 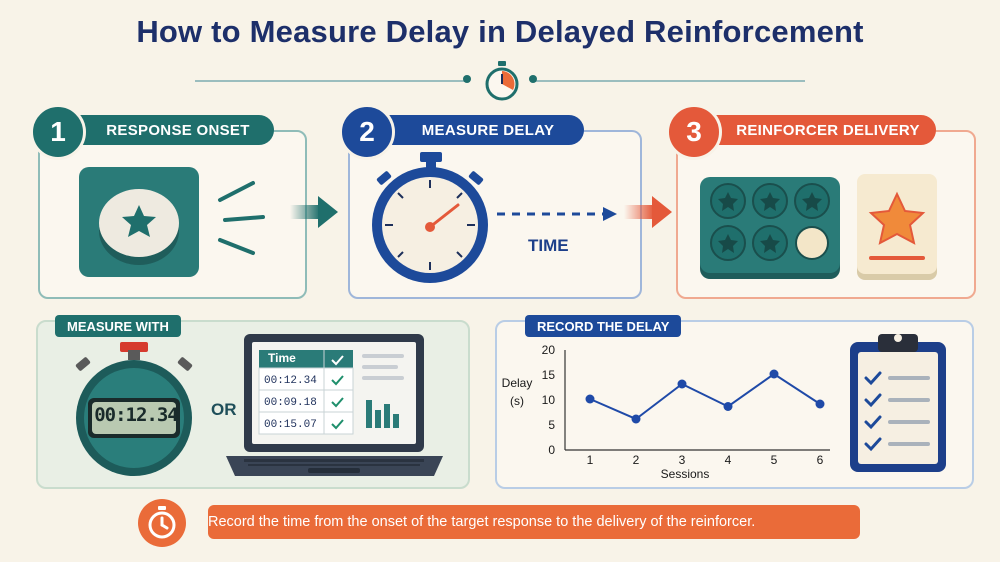 I want to click on series-line, so click(x=705, y=396).